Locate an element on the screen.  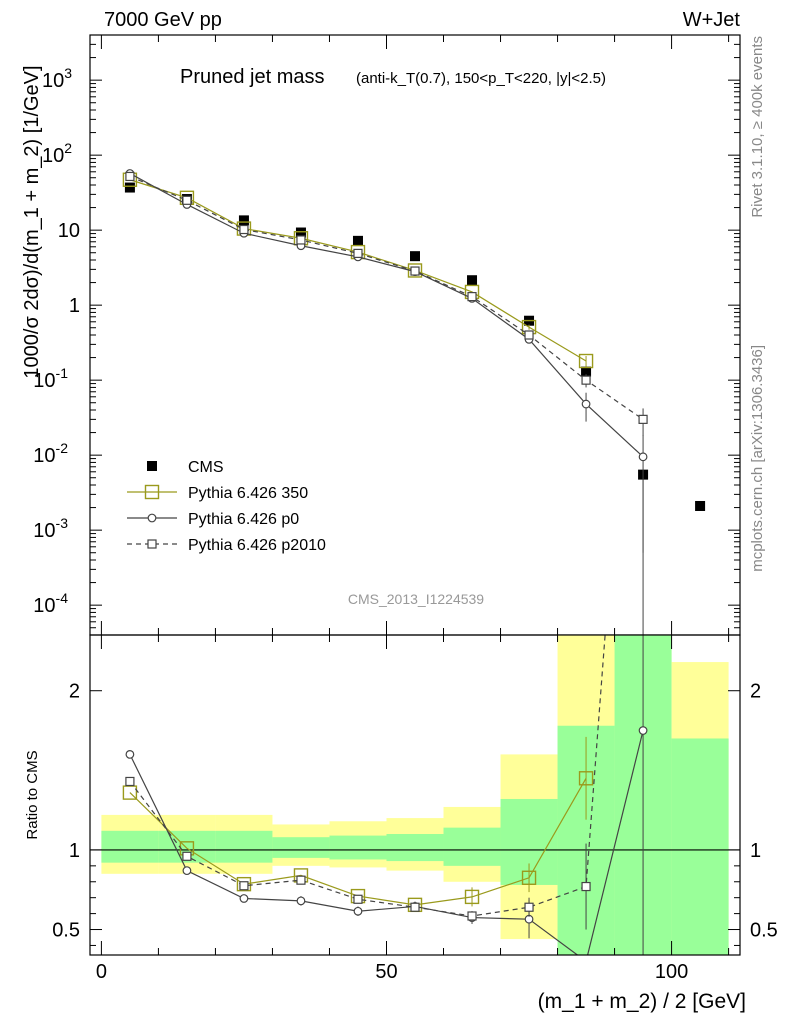
ratio-y-tick-label-right: 1 is located at coordinates (755, 851).